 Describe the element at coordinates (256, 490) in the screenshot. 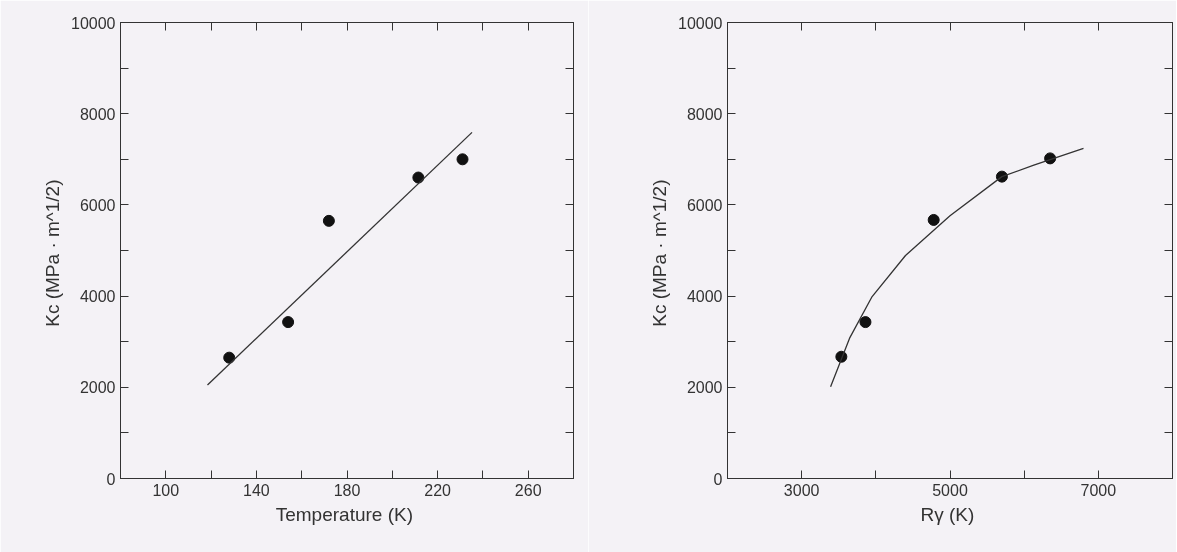

I see `x-tick-label: 140` at that location.